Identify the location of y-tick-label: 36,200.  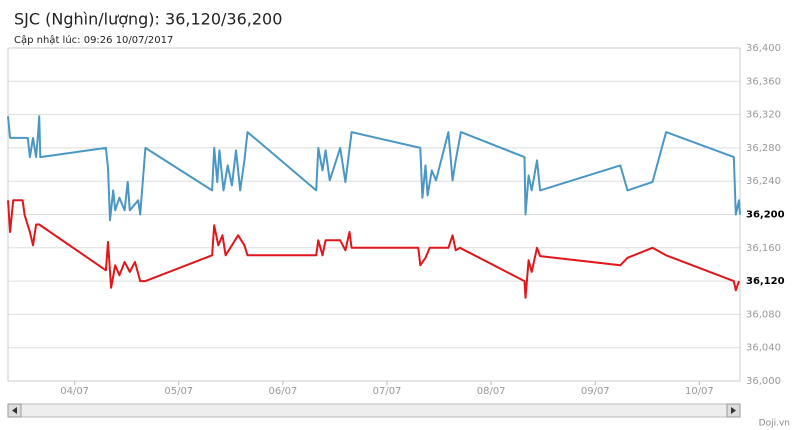
(765, 215).